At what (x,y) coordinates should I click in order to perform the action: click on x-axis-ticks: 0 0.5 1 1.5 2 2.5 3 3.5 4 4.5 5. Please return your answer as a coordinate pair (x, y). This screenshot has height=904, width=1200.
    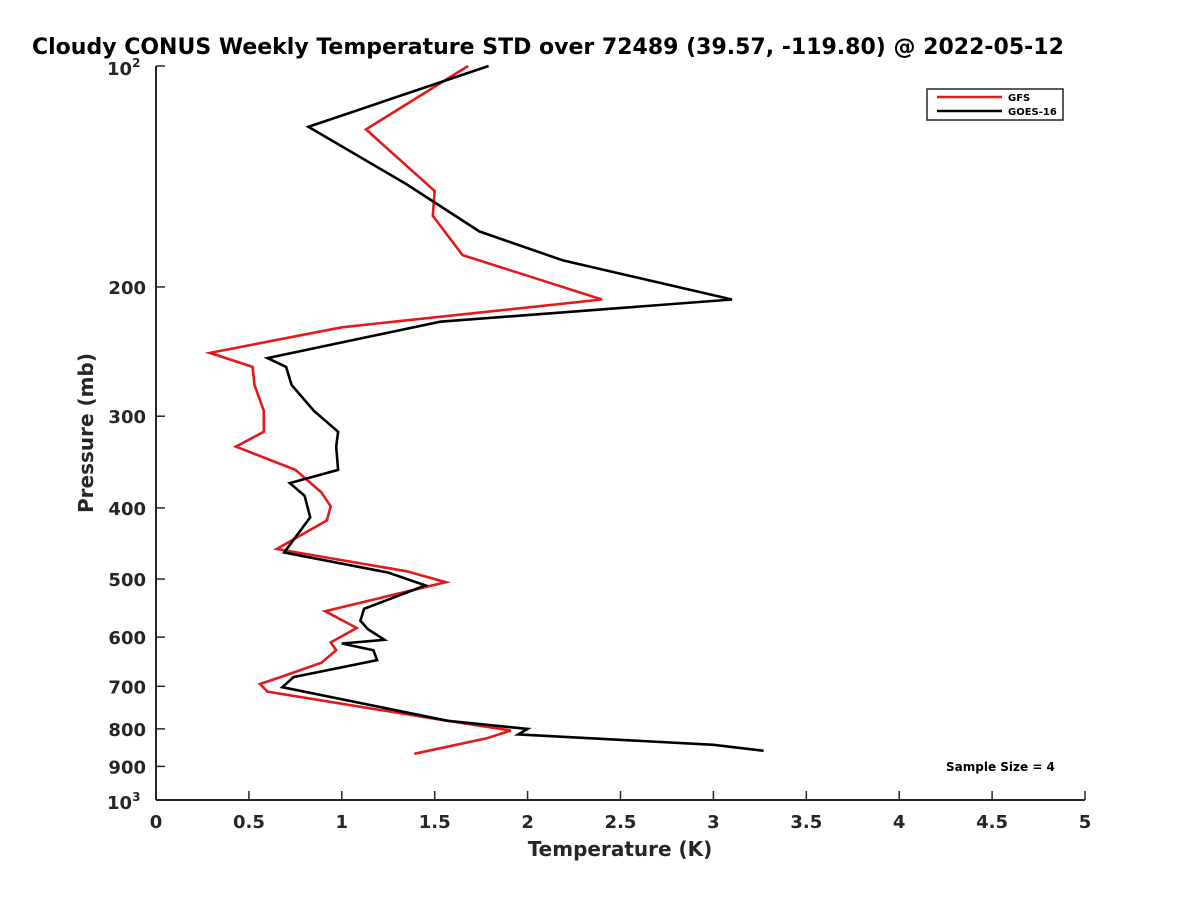
    Looking at the image, I should click on (621, 812).